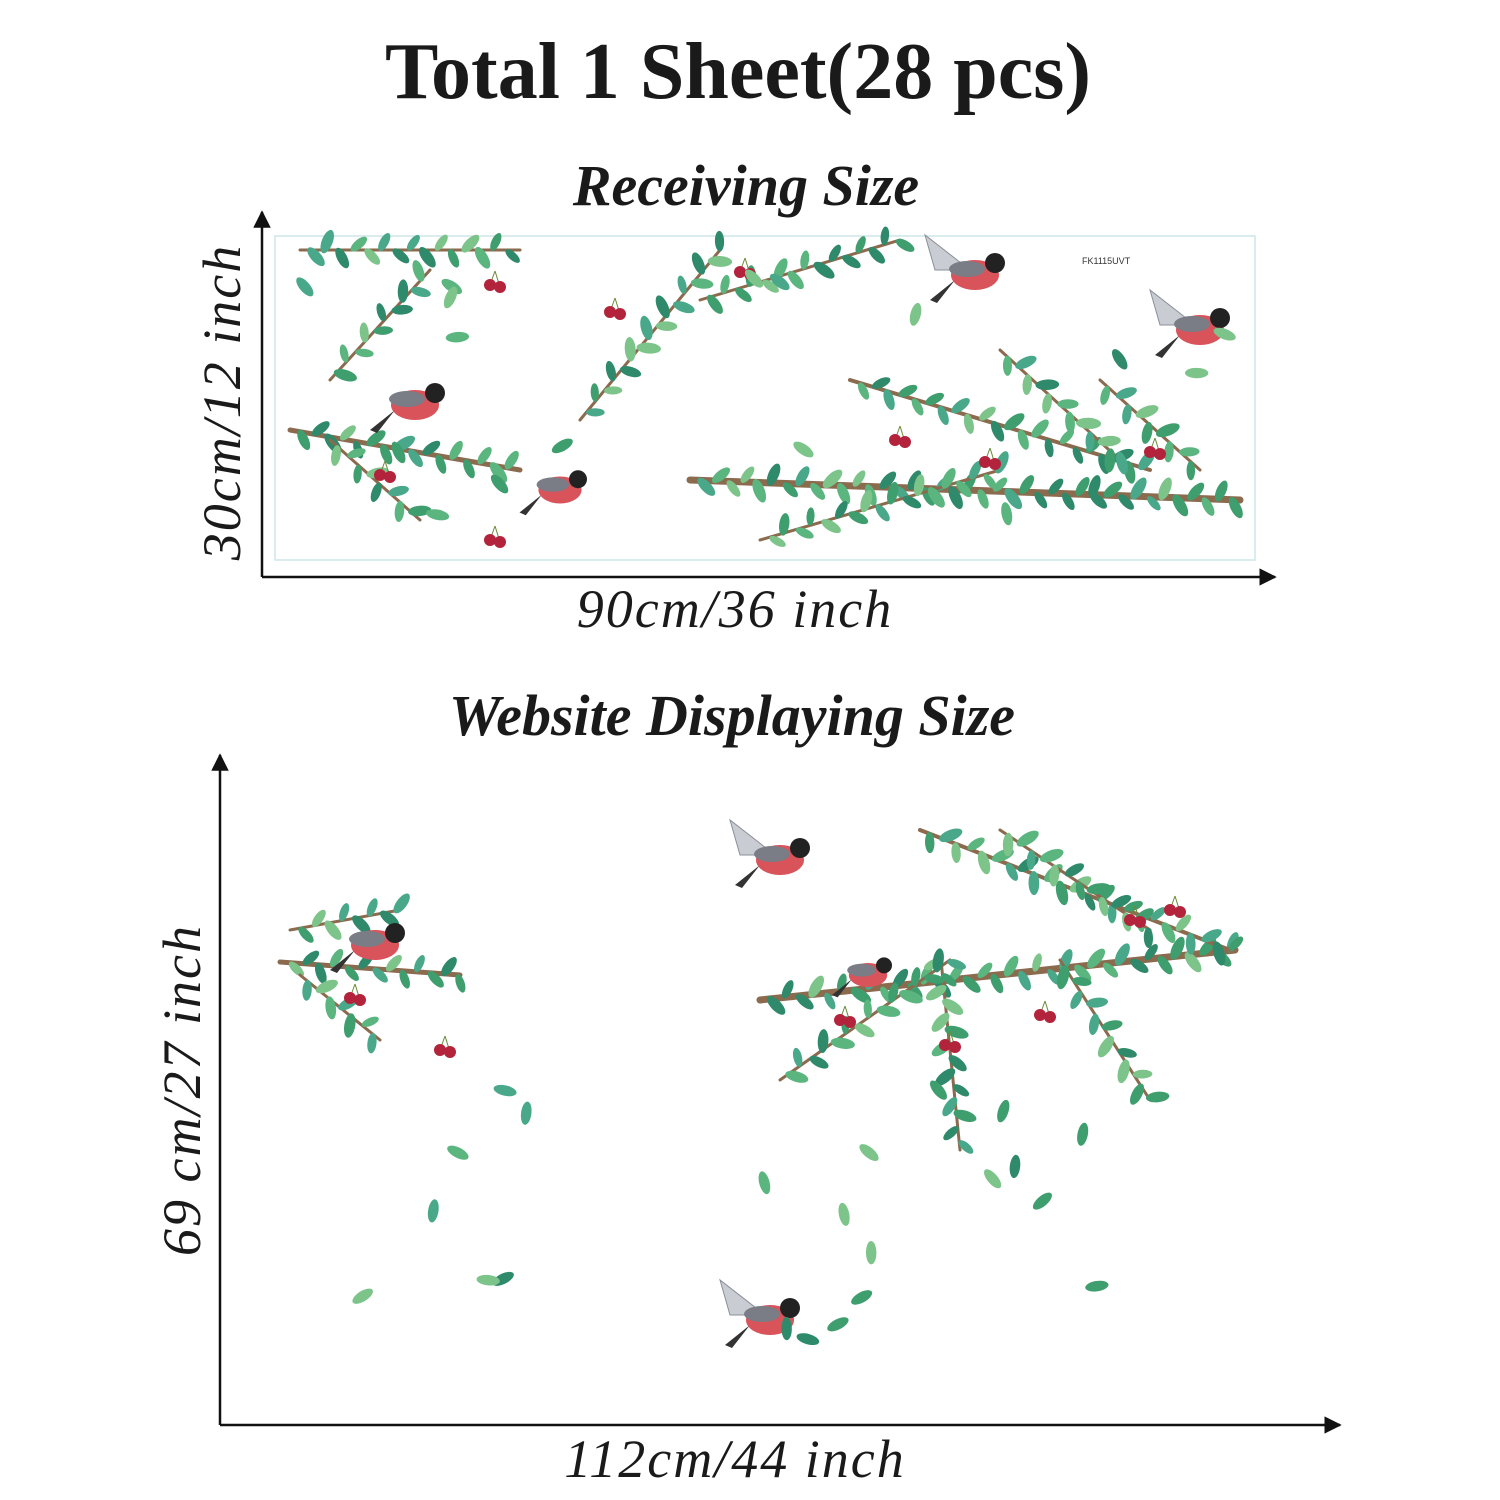  I want to click on height-label: 69 cm/27 inch, so click(182, 1090).